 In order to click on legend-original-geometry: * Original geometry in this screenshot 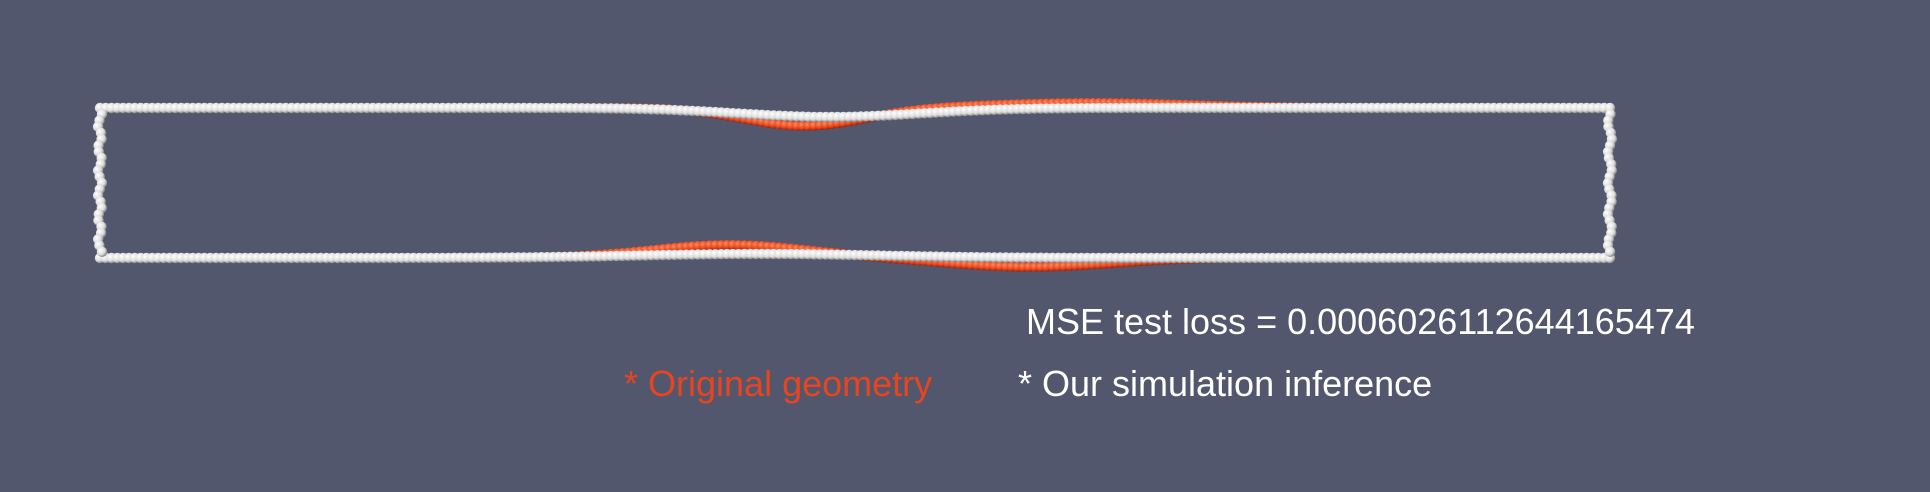, I will do `click(778, 384)`.